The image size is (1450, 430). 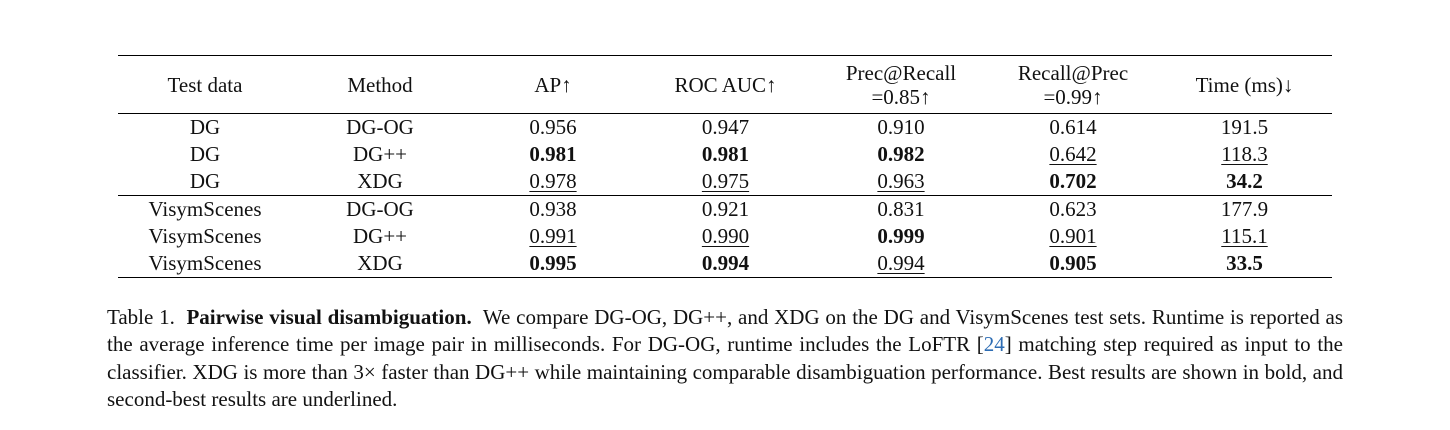 I want to click on cell-value: 0.975, so click(x=725, y=181).